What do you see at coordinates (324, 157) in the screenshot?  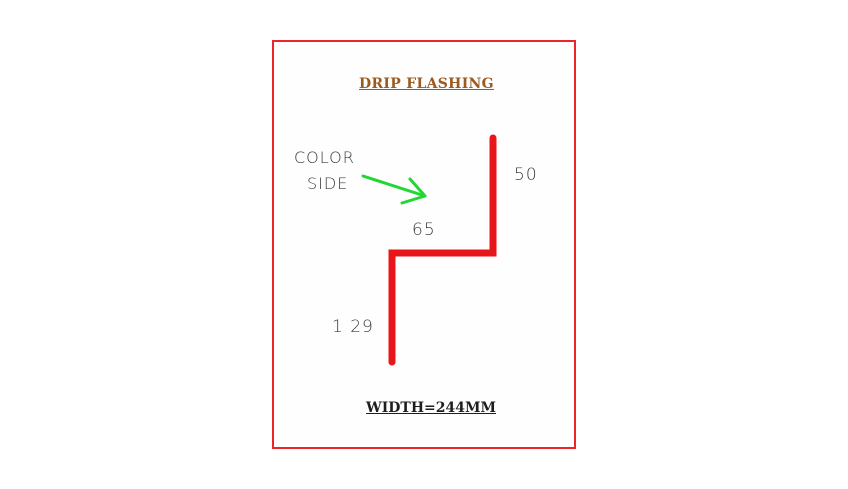 I see `color-side-label-line1: COLOR` at bounding box center [324, 157].